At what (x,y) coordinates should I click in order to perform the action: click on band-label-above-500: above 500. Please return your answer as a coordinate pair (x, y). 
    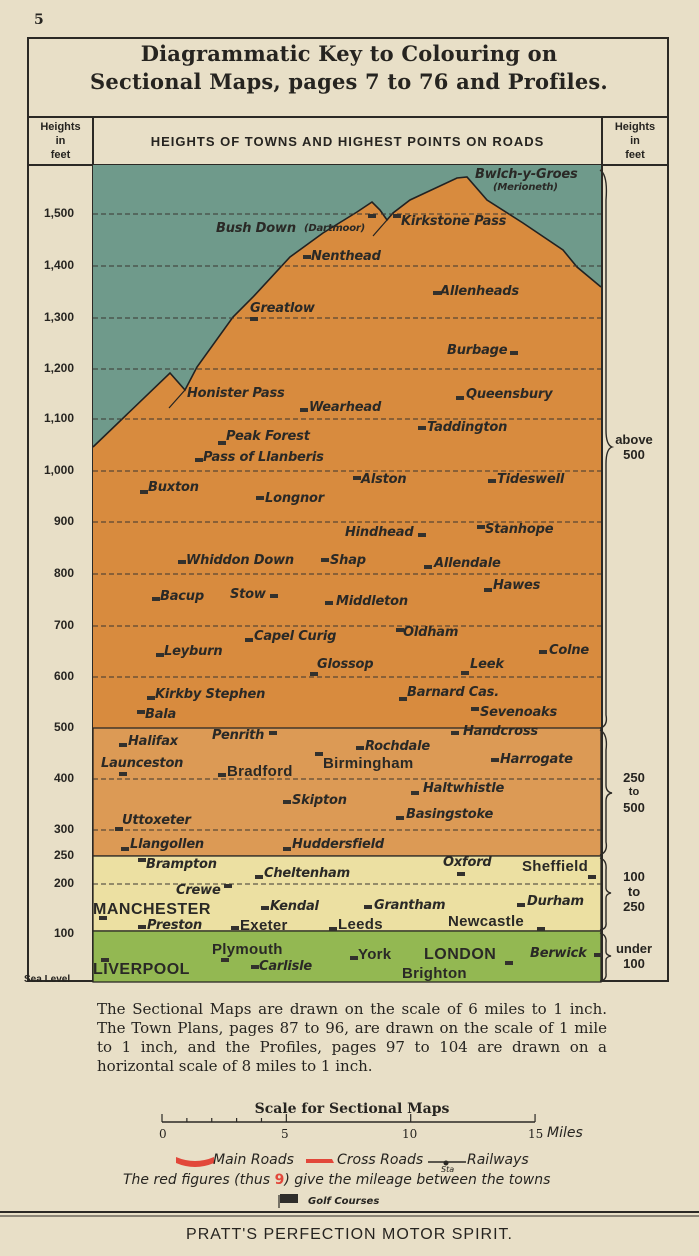
    Looking at the image, I should click on (634, 447).